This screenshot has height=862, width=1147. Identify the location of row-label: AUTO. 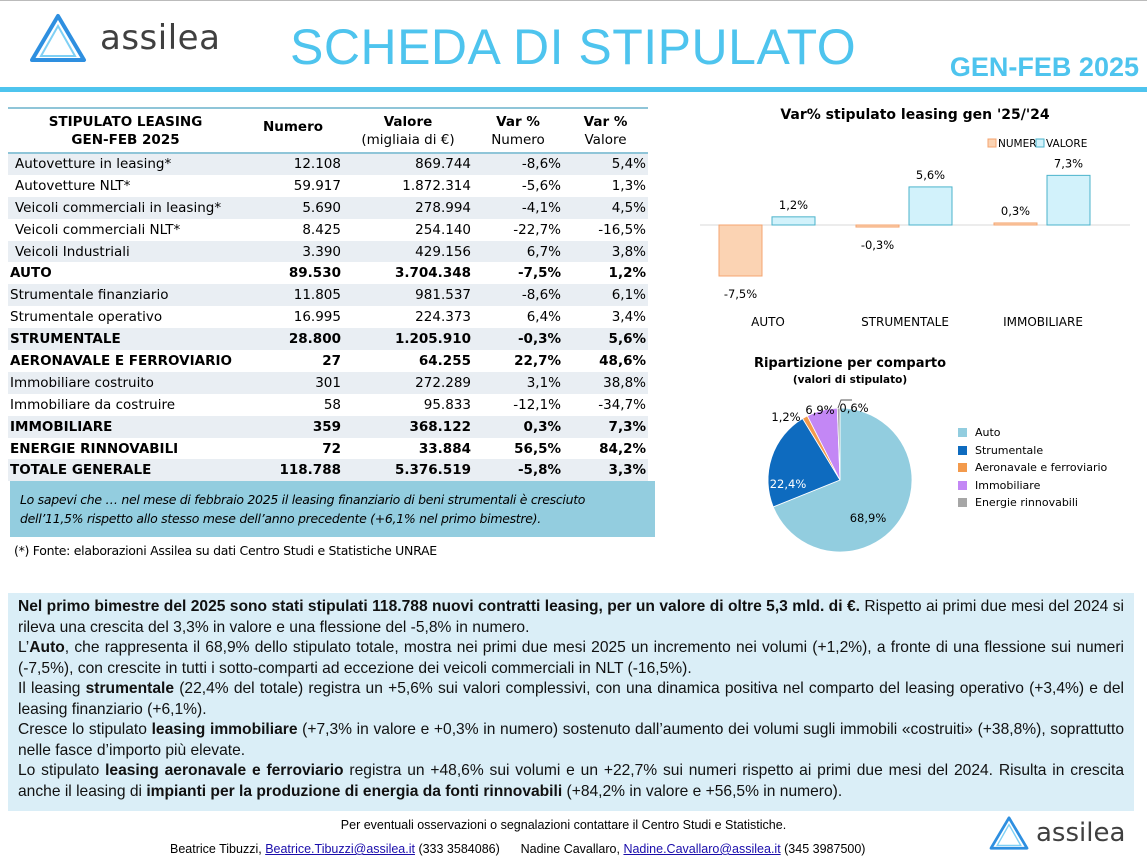
(31, 273).